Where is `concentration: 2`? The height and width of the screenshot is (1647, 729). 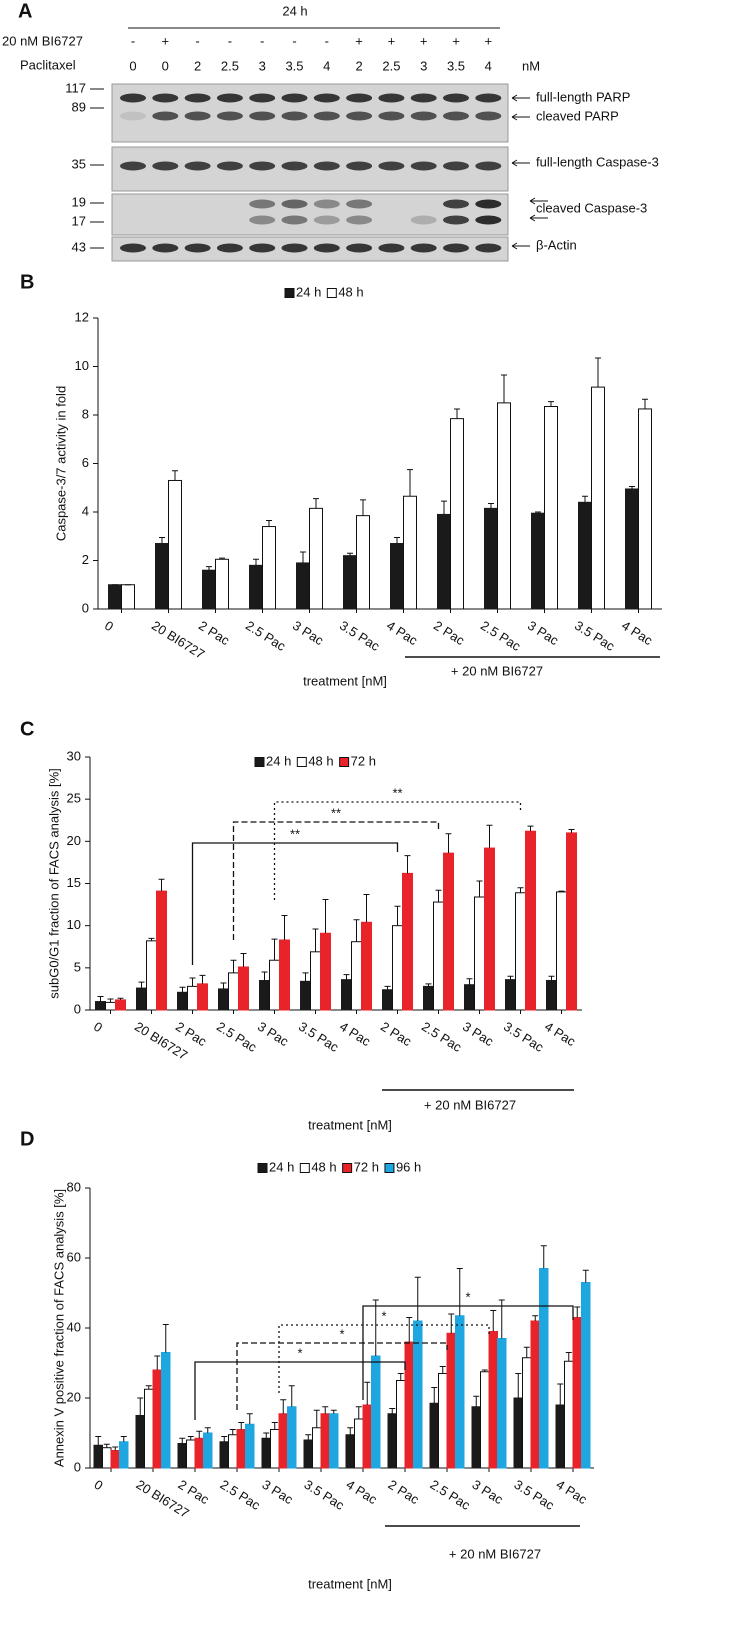 concentration: 2 is located at coordinates (197, 65).